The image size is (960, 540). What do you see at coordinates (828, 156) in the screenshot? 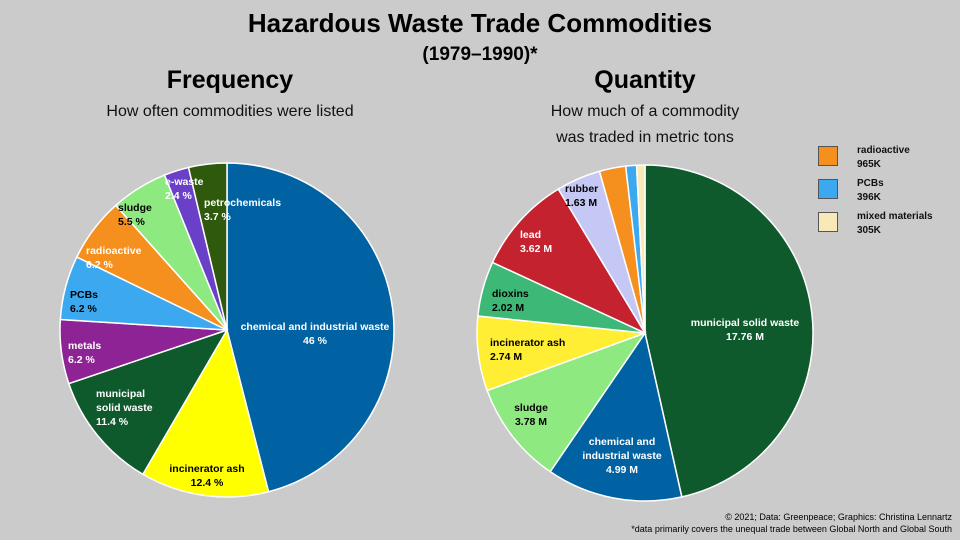
I see `legend-swatch-radioactive` at bounding box center [828, 156].